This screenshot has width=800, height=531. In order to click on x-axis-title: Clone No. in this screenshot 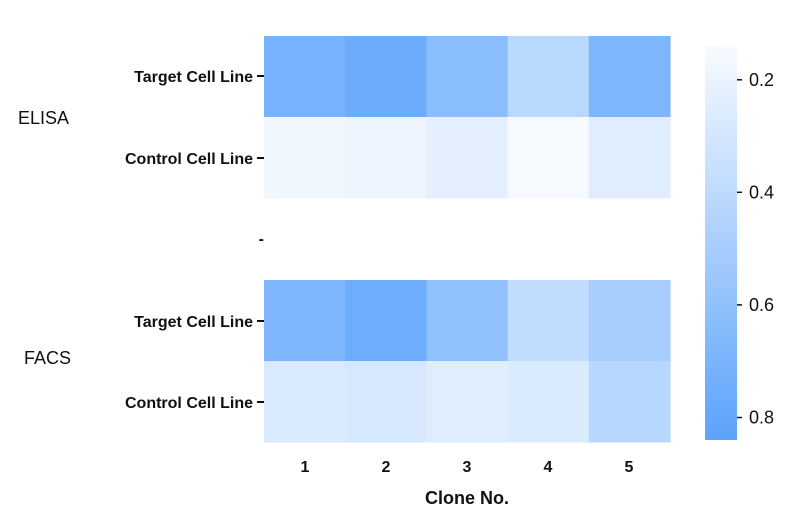, I will do `click(467, 498)`.